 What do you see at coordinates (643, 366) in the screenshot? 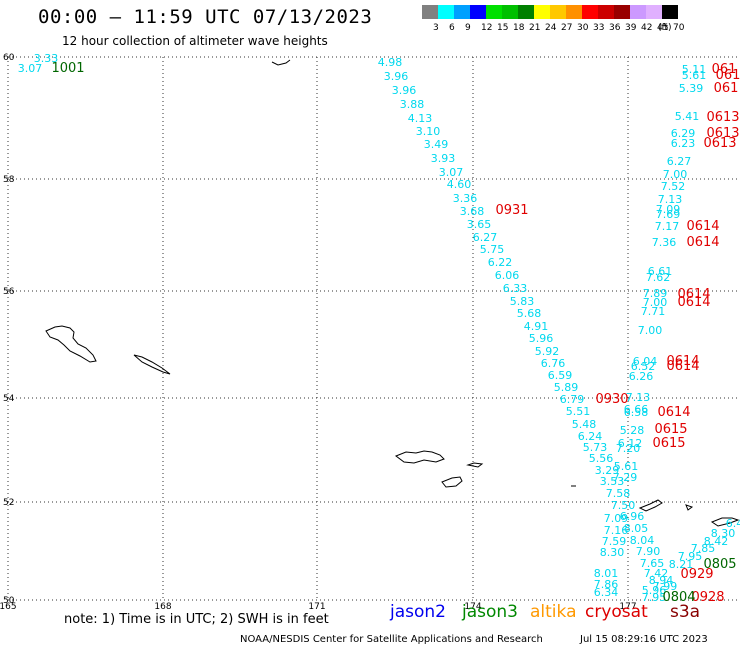
I see `wave-height-value: 6.52` at bounding box center [643, 366].